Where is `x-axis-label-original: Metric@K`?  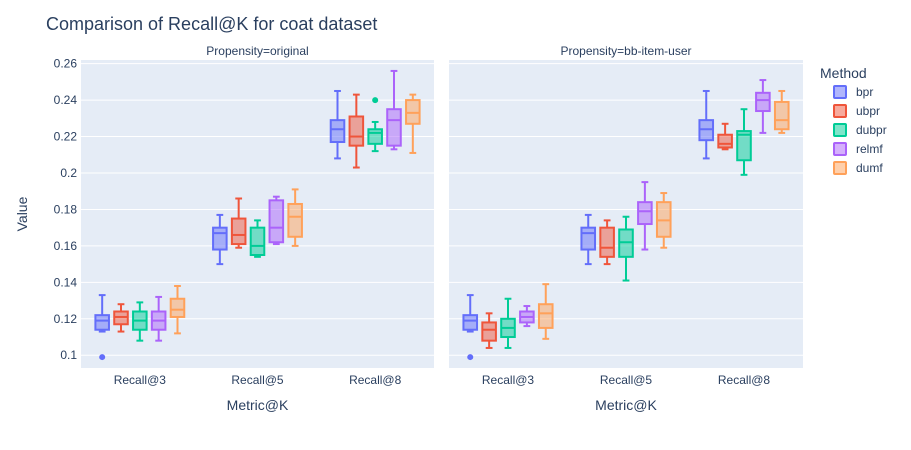
x-axis-label-original: Metric@K is located at coordinates (258, 405).